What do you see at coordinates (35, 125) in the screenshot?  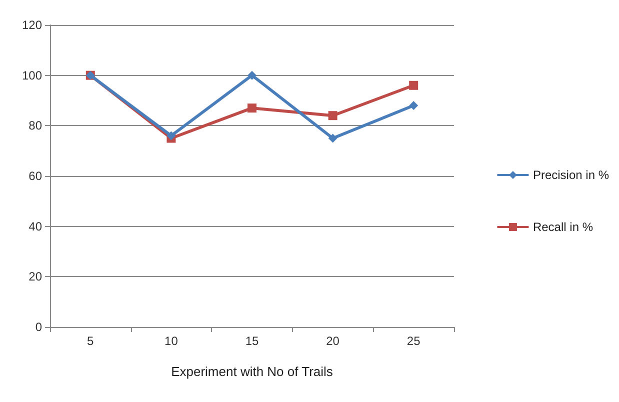 I see `y-tick-label: 80` at bounding box center [35, 125].